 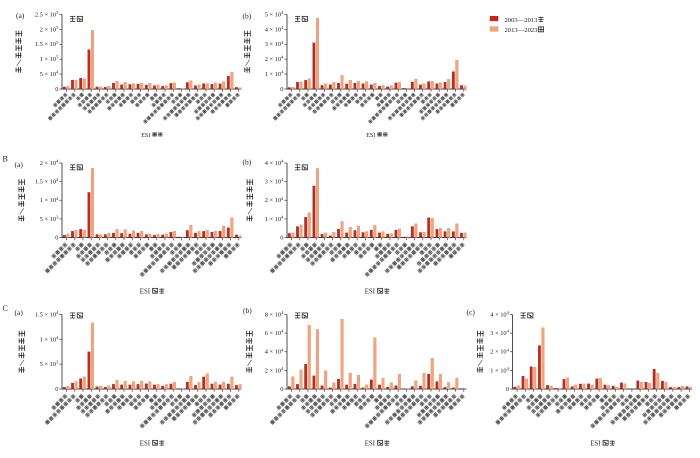 I want to click on svg-text: 2.5 × 10⁵, so click(x=47, y=14).